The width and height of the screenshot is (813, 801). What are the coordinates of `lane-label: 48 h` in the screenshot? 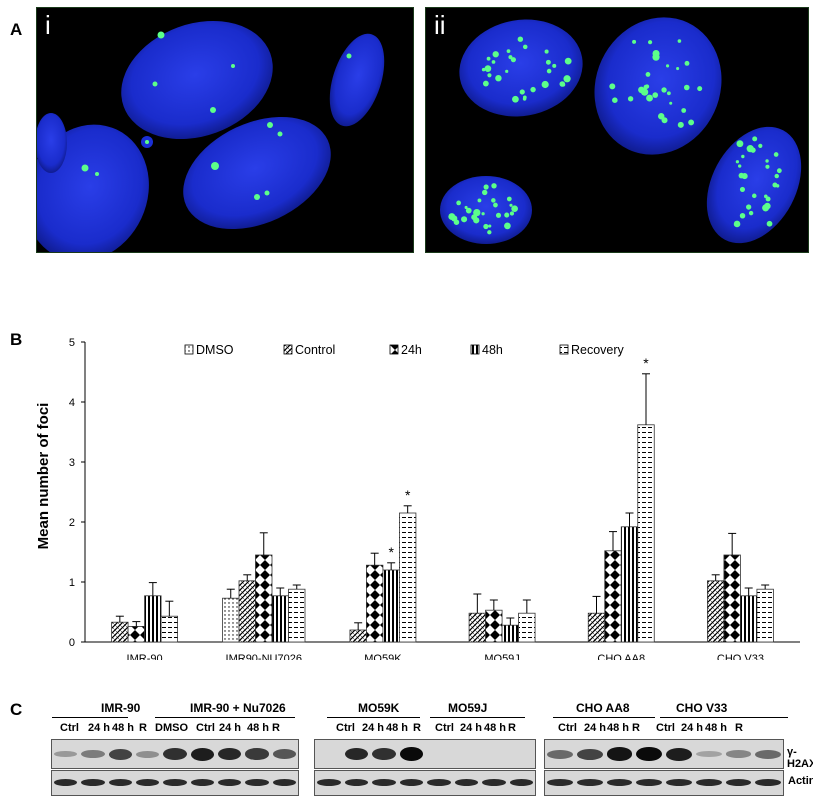 It's located at (258, 728).